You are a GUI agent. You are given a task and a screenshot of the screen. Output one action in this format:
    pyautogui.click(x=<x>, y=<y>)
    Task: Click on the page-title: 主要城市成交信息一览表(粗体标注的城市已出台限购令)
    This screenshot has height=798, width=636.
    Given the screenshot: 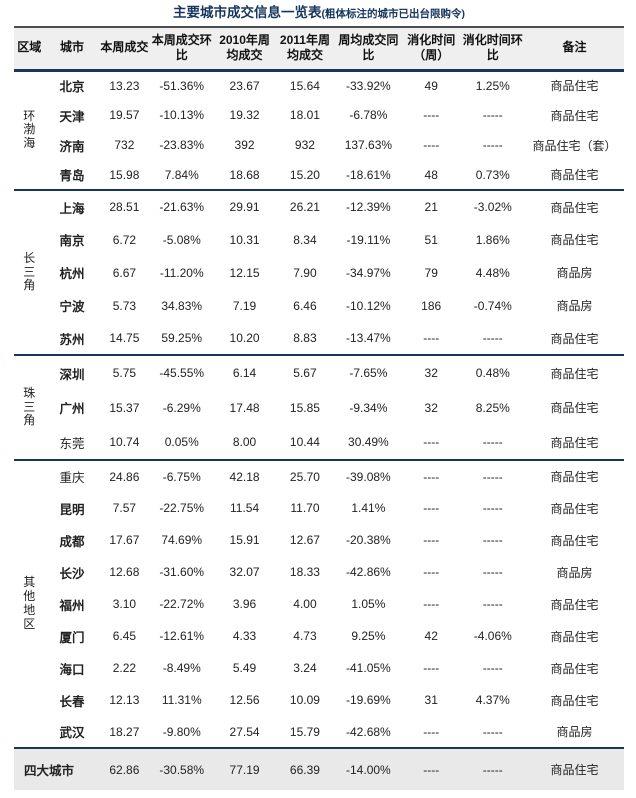 What is the action you would take?
    pyautogui.click(x=319, y=14)
    